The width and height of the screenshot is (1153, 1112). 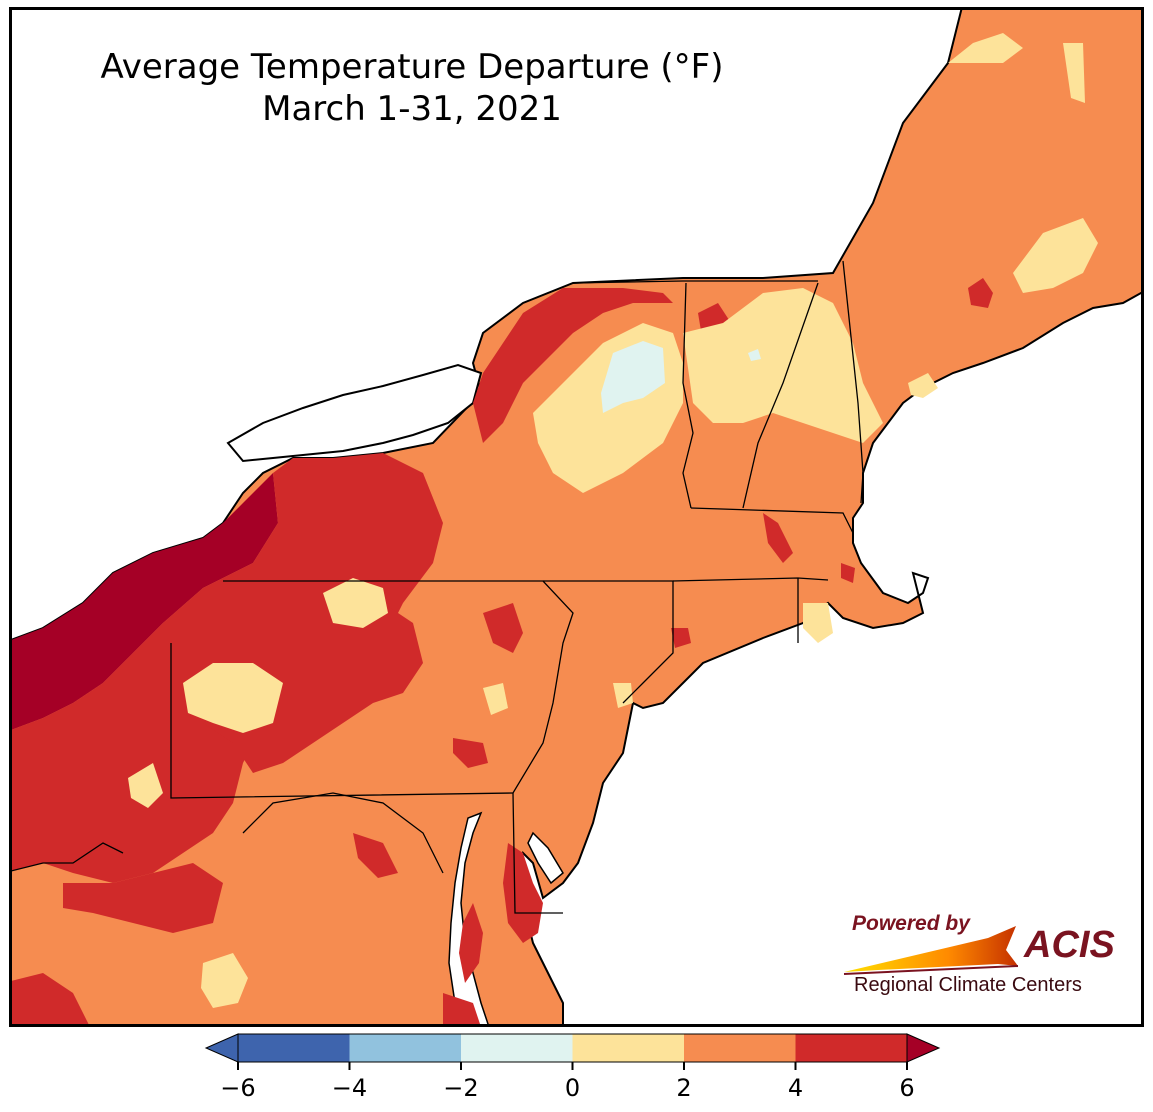 I want to click on region-low-me-coast, so click(x=923, y=385).